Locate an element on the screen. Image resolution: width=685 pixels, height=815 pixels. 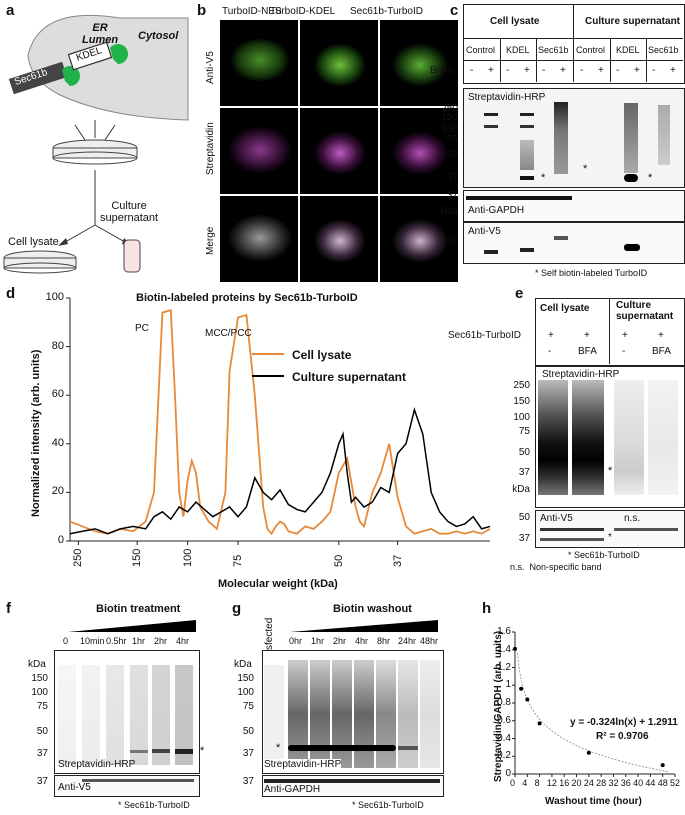
f-title: Biotin treatment is located at coordinates (138, 609).